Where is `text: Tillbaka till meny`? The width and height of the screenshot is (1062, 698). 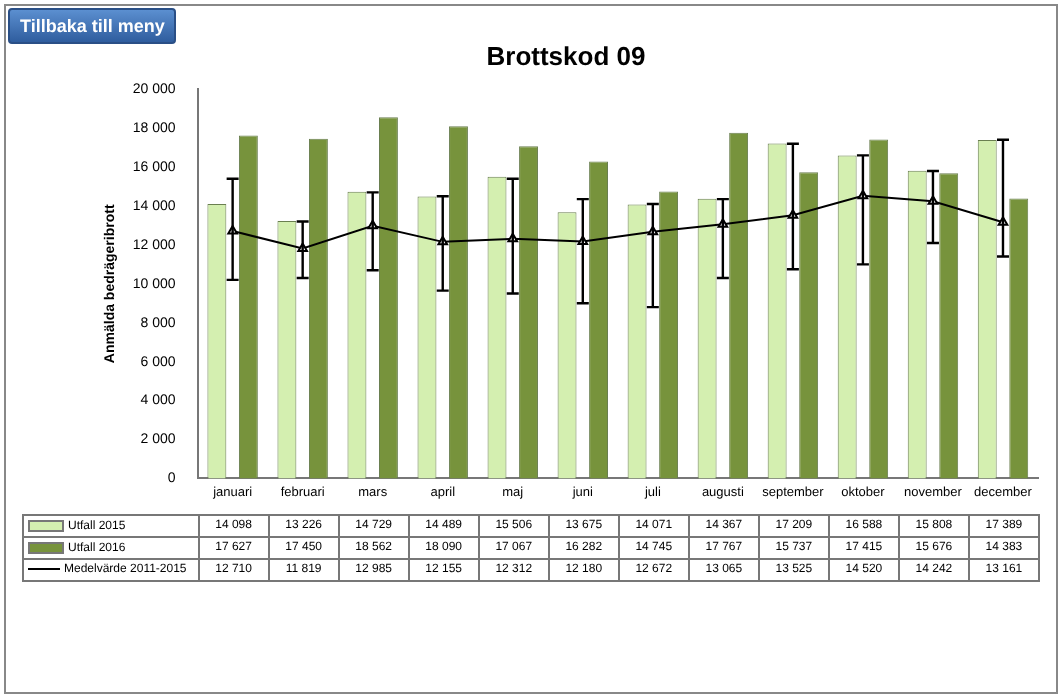 text: Tillbaka till meny is located at coordinates (92, 26).